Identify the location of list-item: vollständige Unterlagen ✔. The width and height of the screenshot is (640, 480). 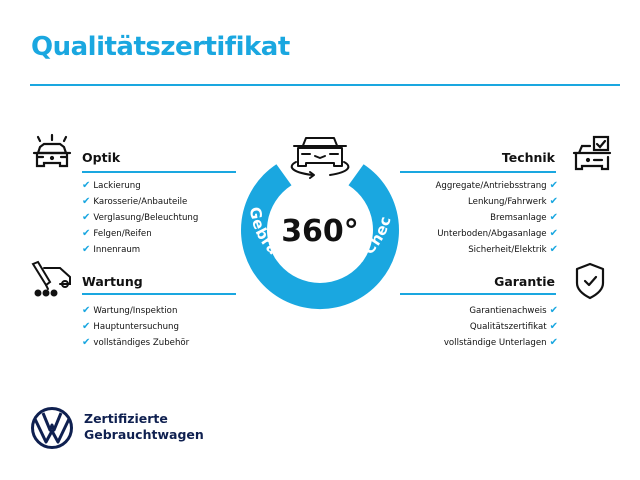
(501, 343).